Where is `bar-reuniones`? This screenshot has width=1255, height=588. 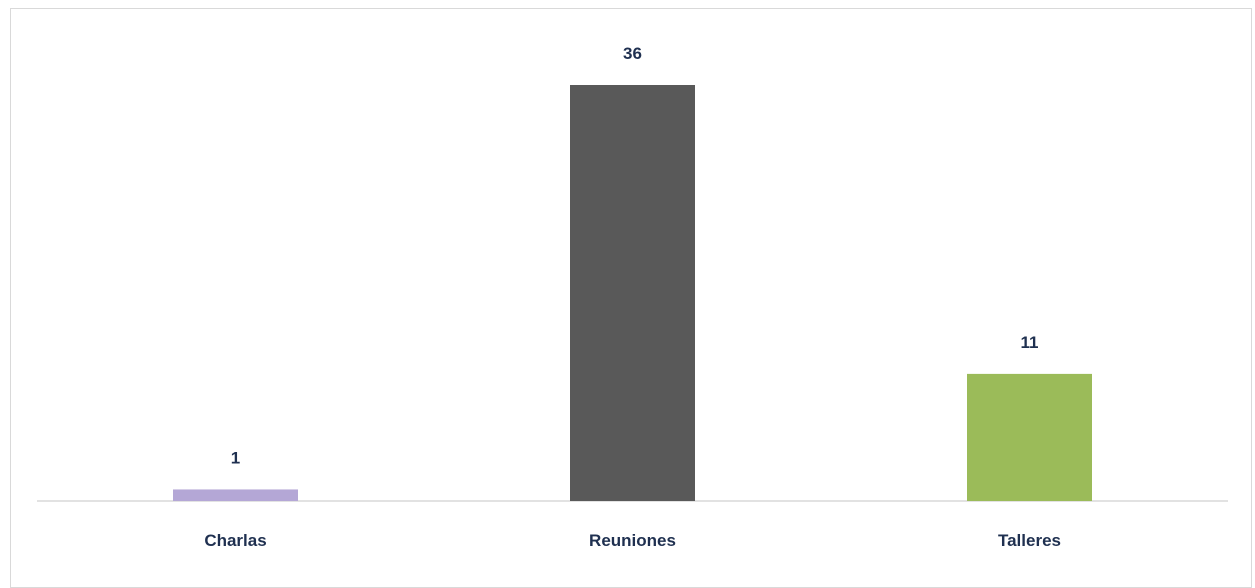 bar-reuniones is located at coordinates (632, 293).